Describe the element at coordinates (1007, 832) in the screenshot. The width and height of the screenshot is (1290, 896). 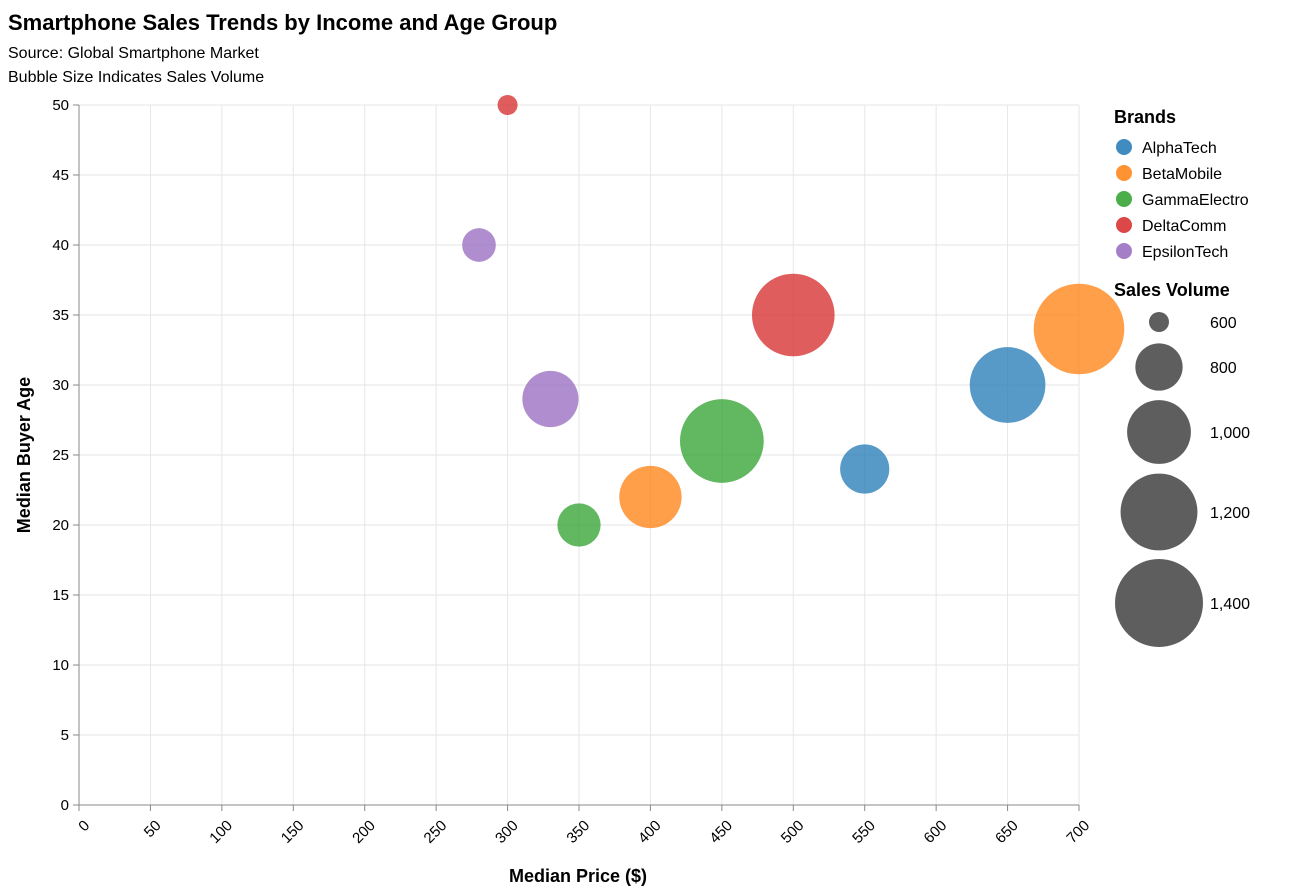
I see `x-tick-label: 650` at that location.